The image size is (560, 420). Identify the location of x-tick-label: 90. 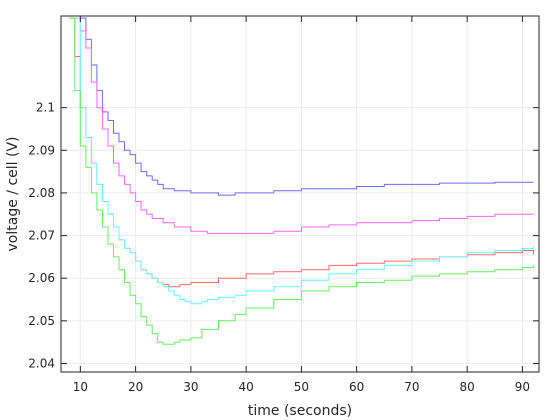
(522, 387).